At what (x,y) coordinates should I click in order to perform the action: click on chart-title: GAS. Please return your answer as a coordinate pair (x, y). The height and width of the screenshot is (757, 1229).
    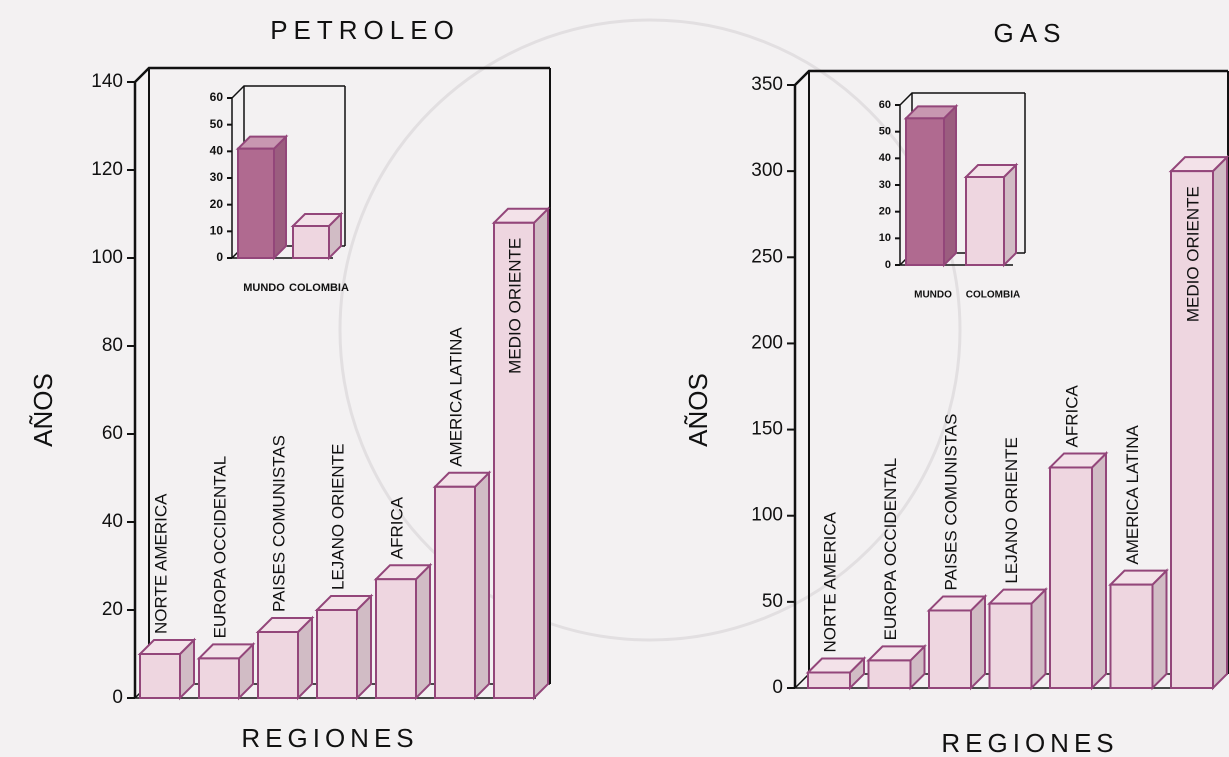
    Looking at the image, I should click on (1030, 33).